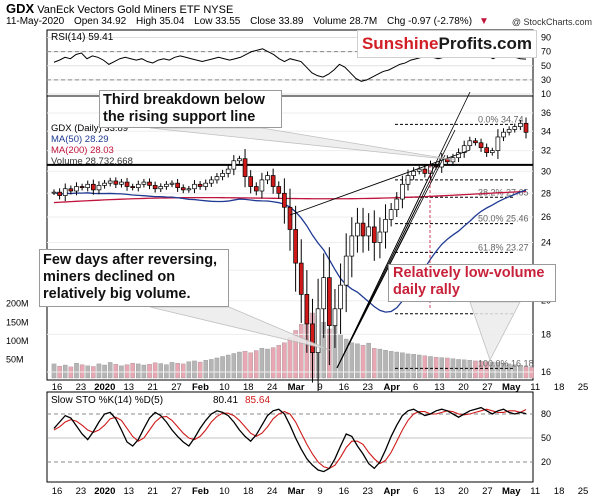 The height and width of the screenshot is (500, 600). I want to click on price-x-tick-label: 20, so click(463, 387).